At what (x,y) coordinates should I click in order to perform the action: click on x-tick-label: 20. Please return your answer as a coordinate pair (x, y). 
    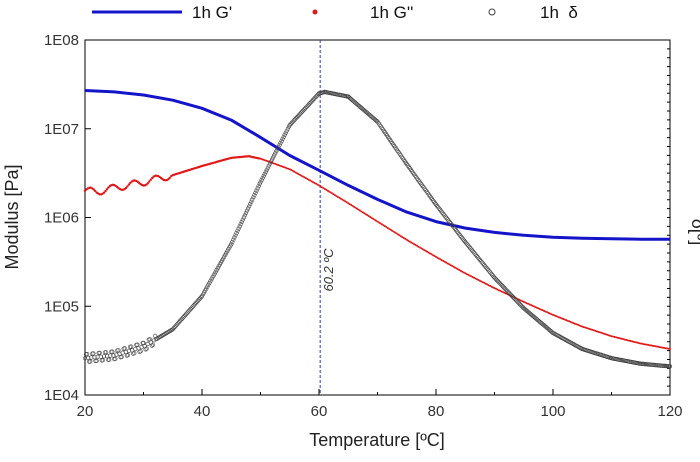
    Looking at the image, I should click on (85, 411).